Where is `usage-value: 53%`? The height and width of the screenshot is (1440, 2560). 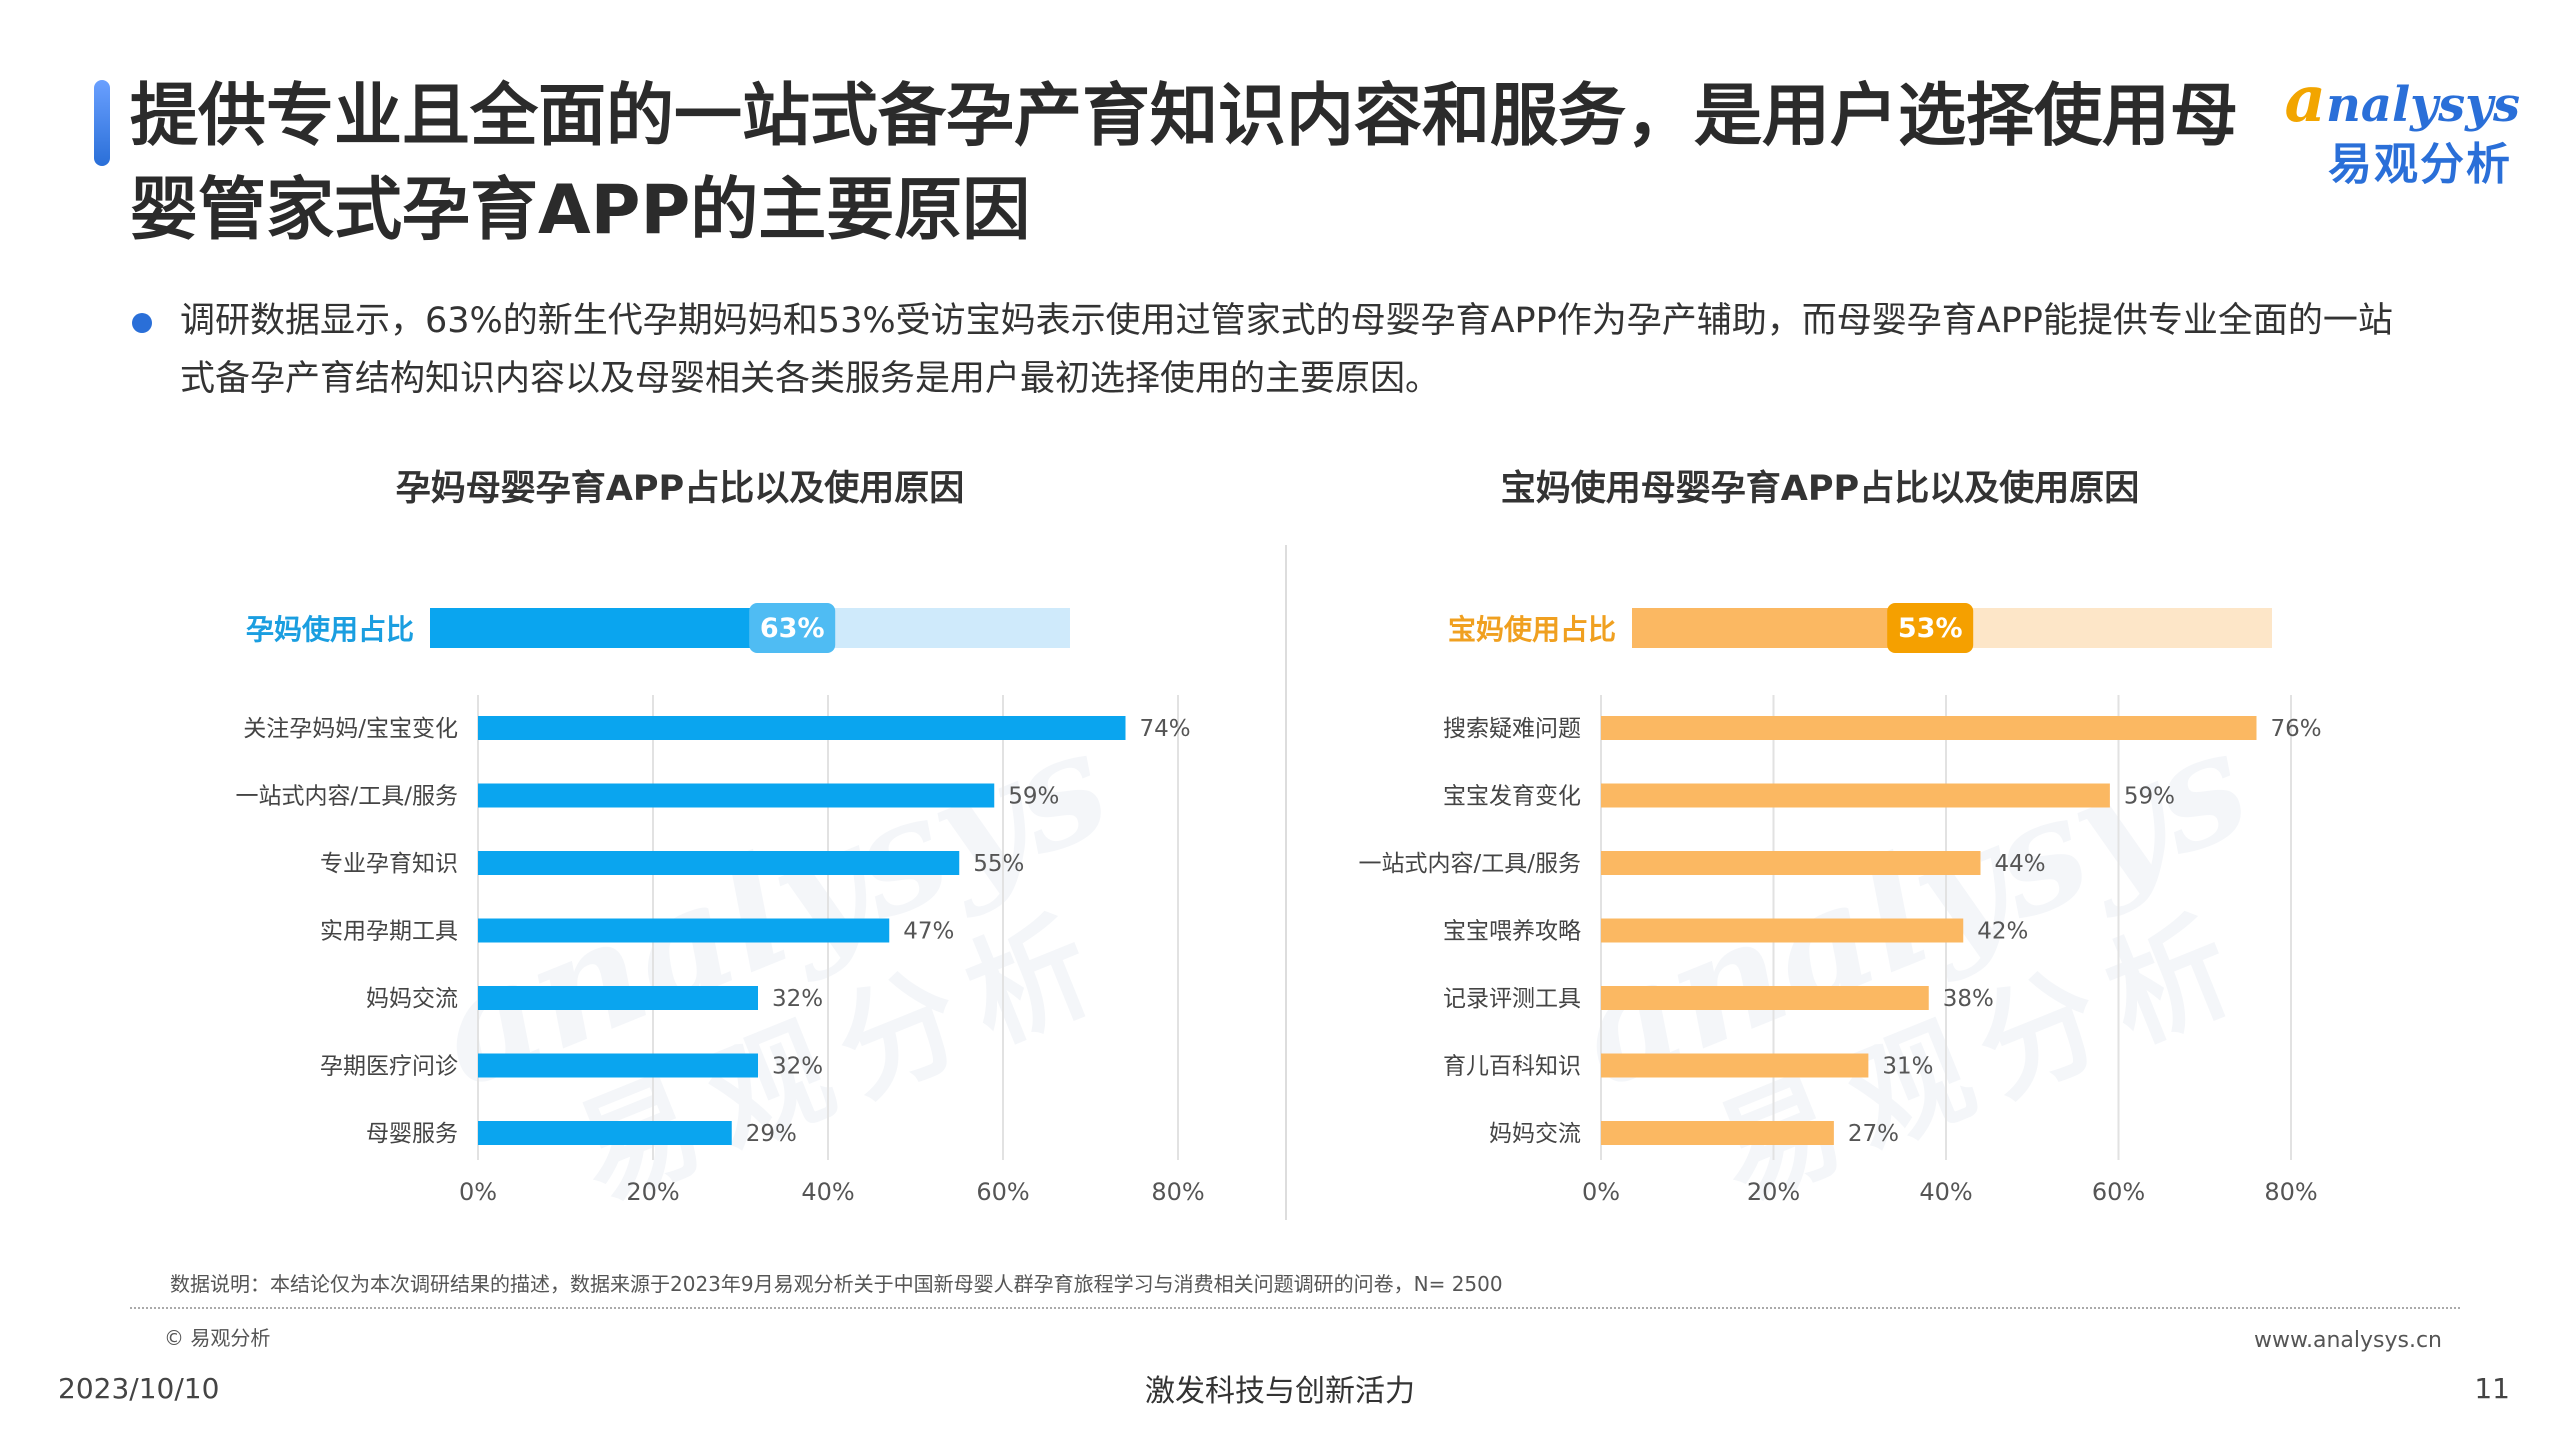 usage-value: 53% is located at coordinates (1930, 628).